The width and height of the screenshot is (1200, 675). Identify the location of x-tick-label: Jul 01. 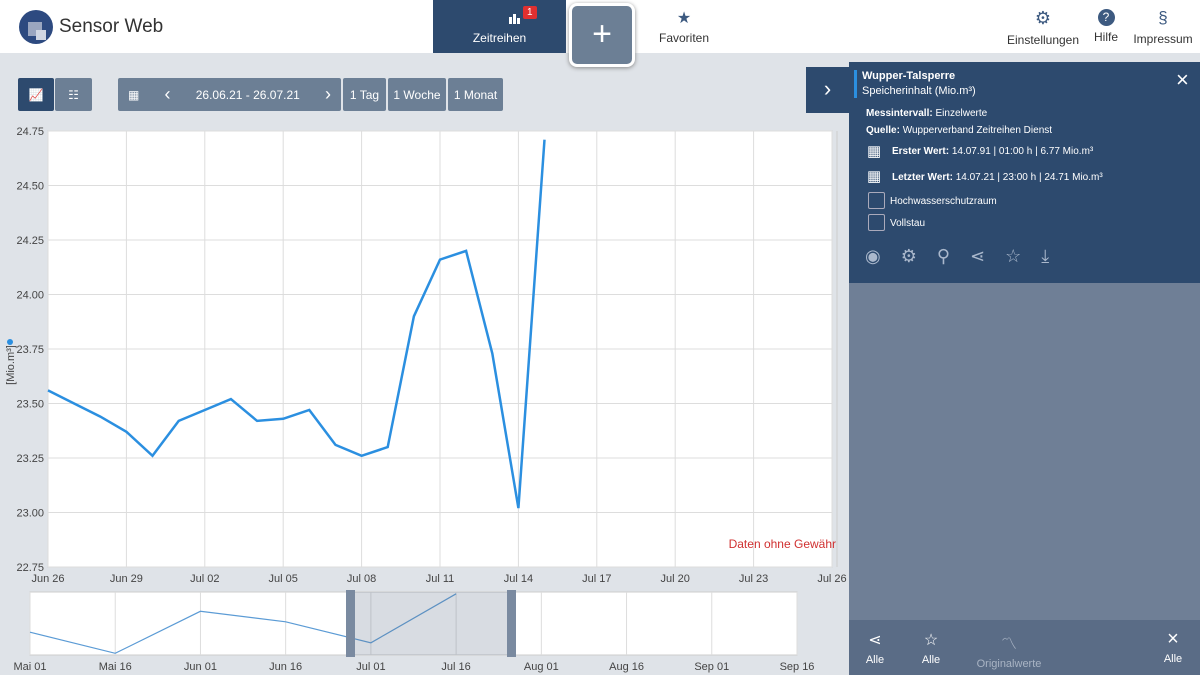
(370, 667).